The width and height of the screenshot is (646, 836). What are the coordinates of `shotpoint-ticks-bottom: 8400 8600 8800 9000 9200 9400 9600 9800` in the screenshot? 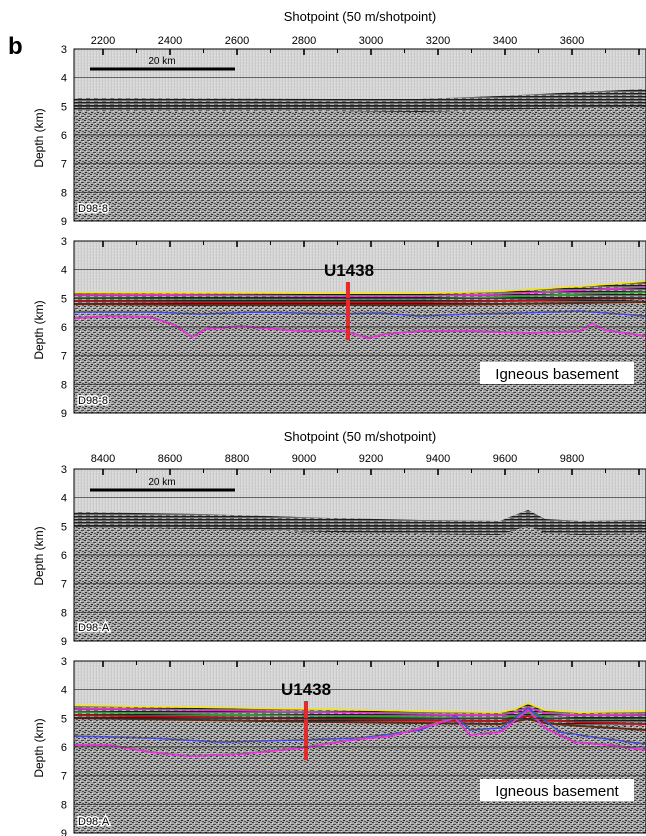 It's located at (337, 459).